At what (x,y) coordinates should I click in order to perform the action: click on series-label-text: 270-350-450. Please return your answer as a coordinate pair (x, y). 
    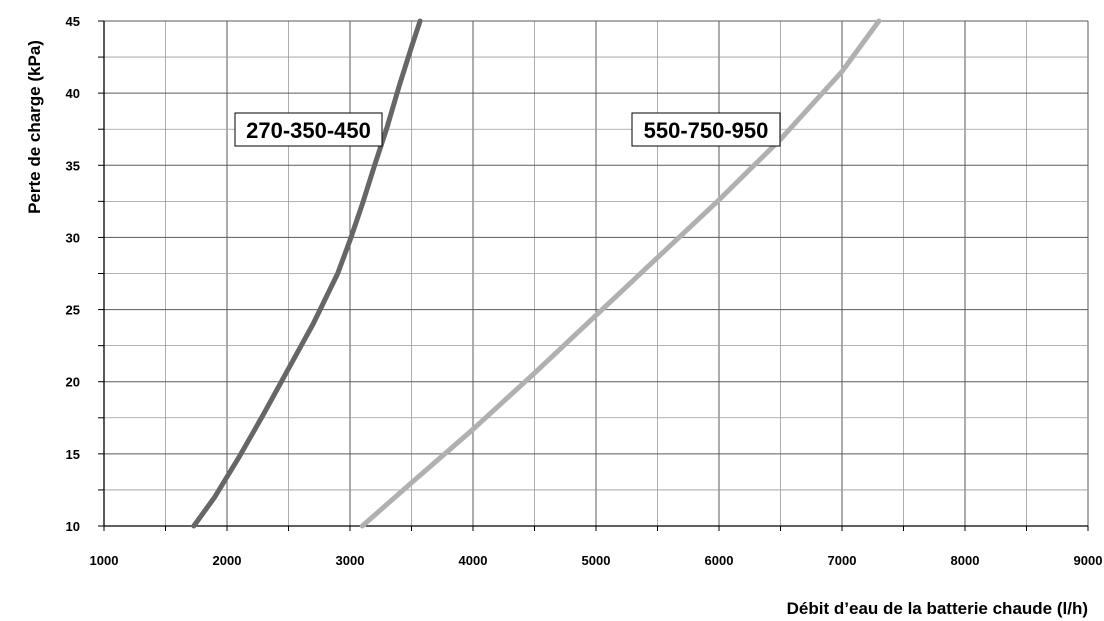
    Looking at the image, I should click on (308, 130).